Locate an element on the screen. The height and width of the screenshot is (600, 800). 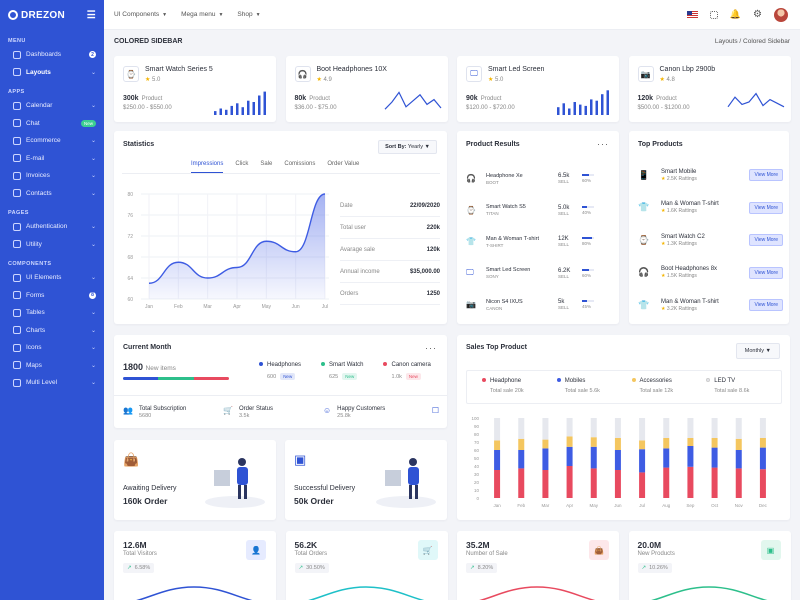
bar-segment-accessories is located at coordinates (714, 443).